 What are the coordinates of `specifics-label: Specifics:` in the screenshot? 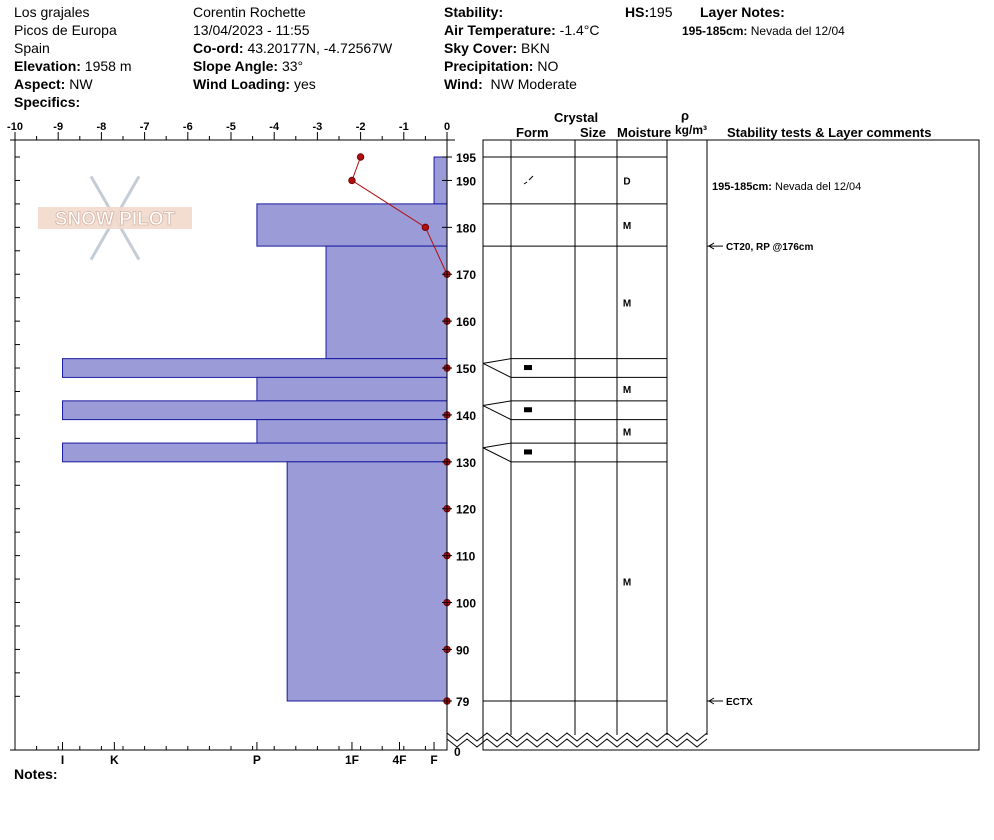 It's located at (47, 102).